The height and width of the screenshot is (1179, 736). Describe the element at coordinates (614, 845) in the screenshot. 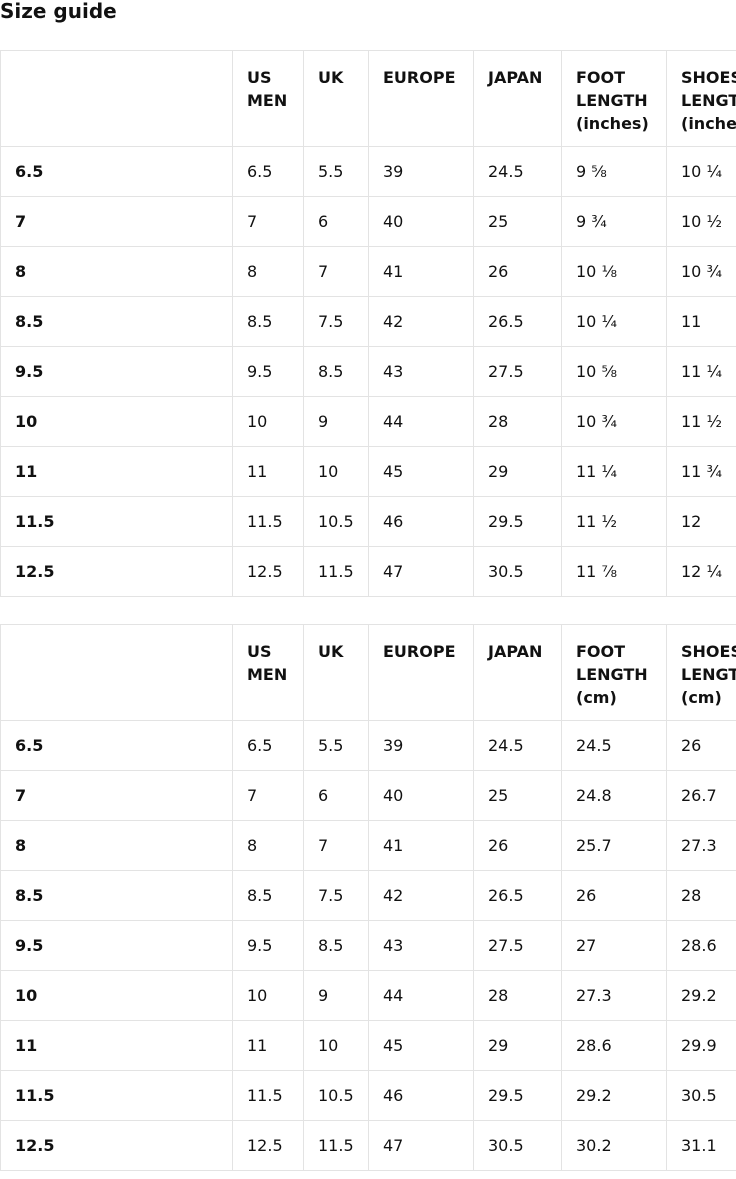

I see `table-cell: 25.7` at that location.